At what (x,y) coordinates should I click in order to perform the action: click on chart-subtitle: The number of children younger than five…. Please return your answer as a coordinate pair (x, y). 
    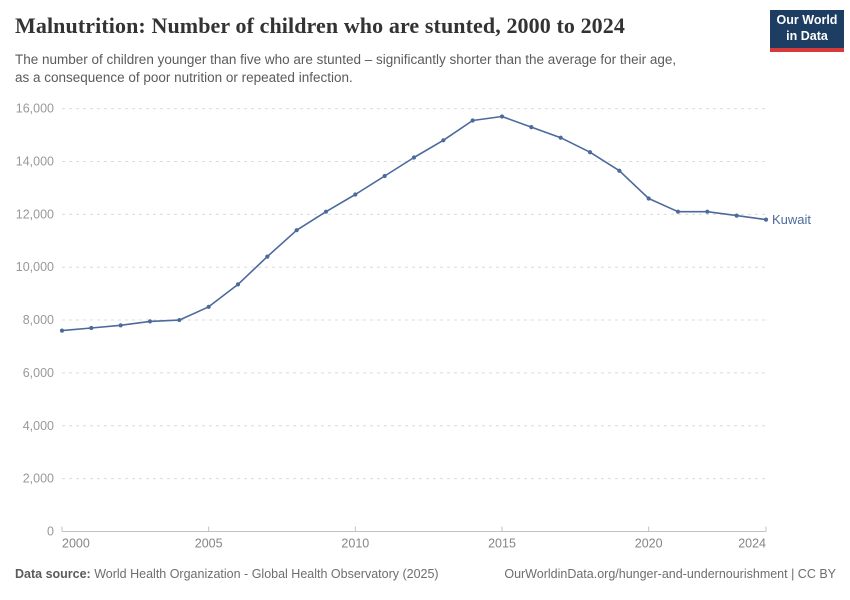
    Looking at the image, I should click on (395, 69).